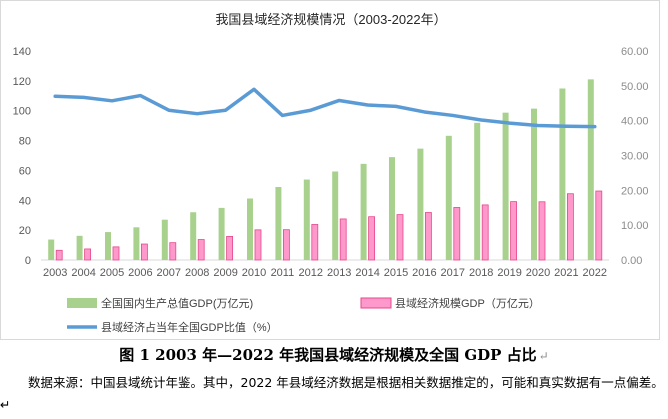  What do you see at coordinates (538, 273) in the screenshot?
I see `x-tick-label: 2020` at bounding box center [538, 273].